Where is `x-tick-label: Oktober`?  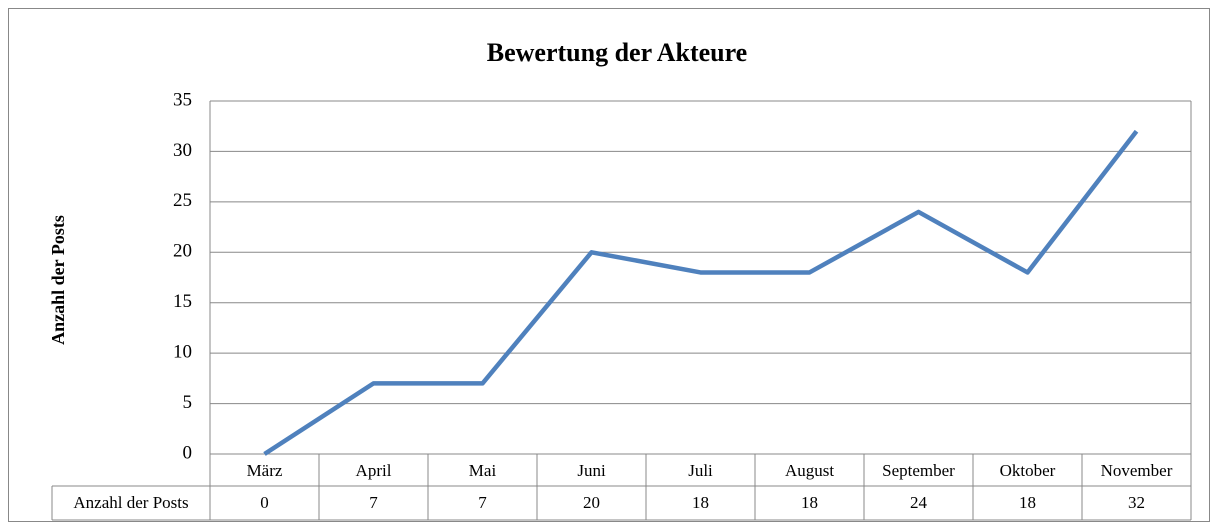
x-tick-label: Oktober is located at coordinates (1028, 470).